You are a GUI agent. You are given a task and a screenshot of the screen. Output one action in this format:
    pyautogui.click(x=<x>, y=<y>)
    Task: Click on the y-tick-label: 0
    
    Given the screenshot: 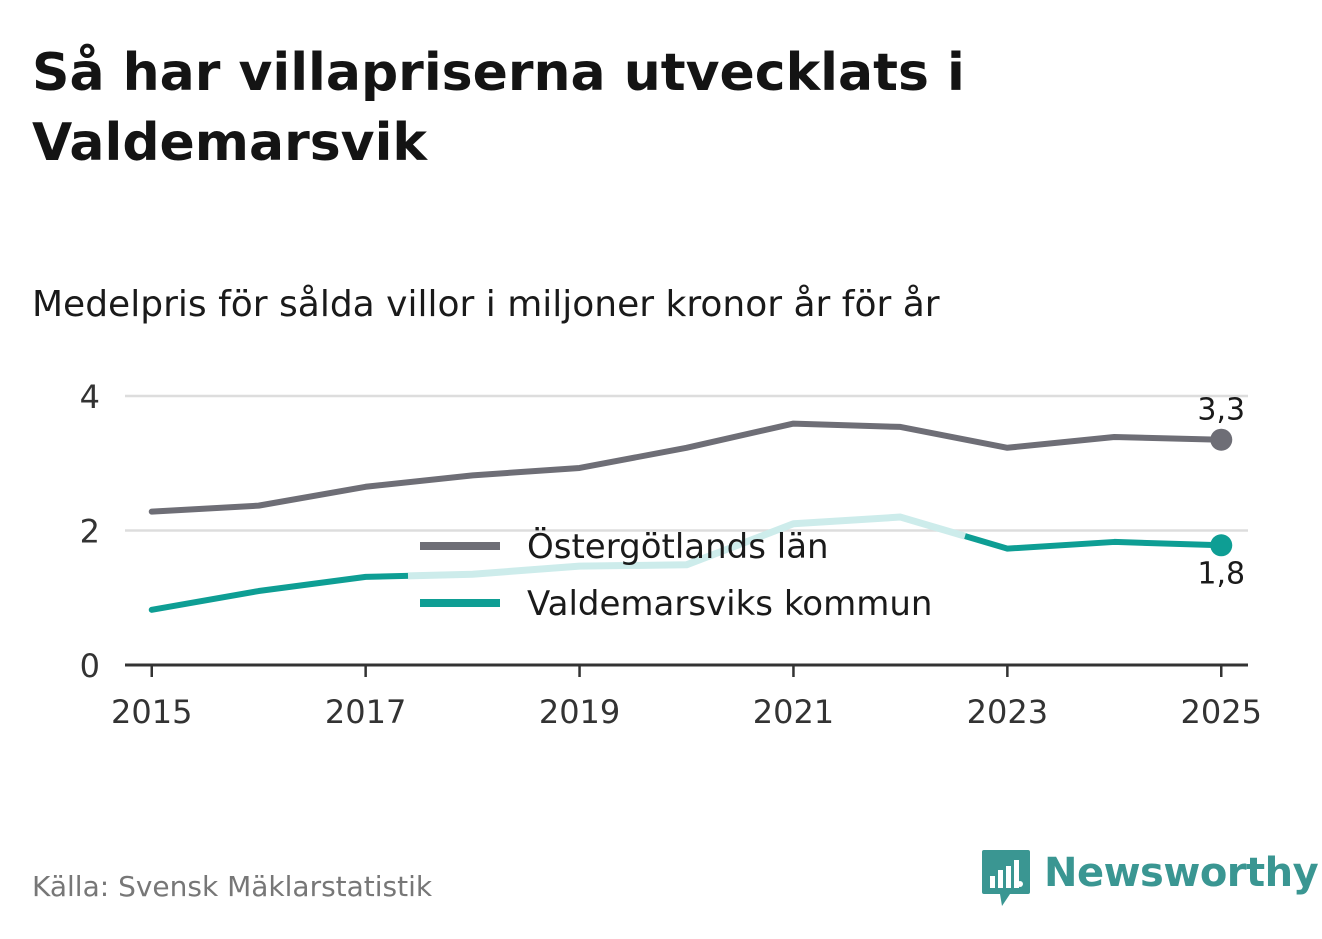 What is the action you would take?
    pyautogui.click(x=90, y=666)
    